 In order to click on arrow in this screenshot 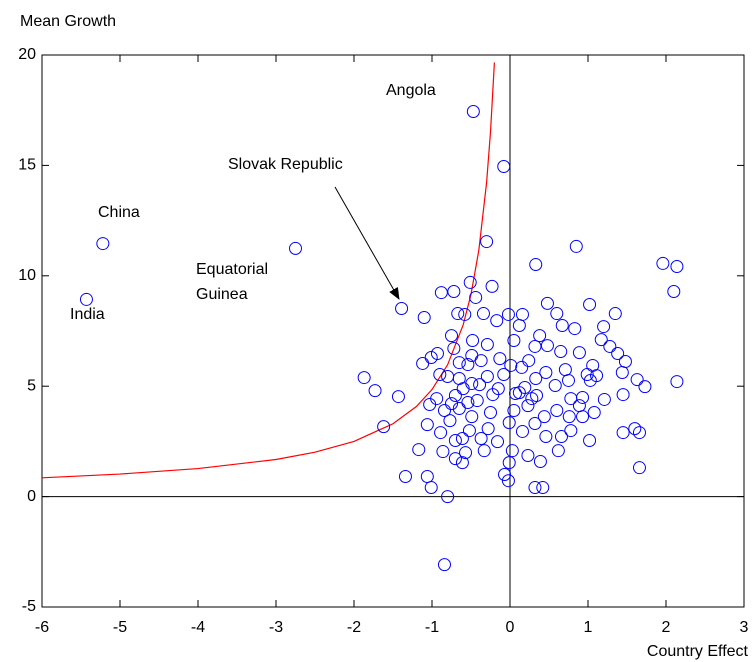, I will do `click(367, 243)`.